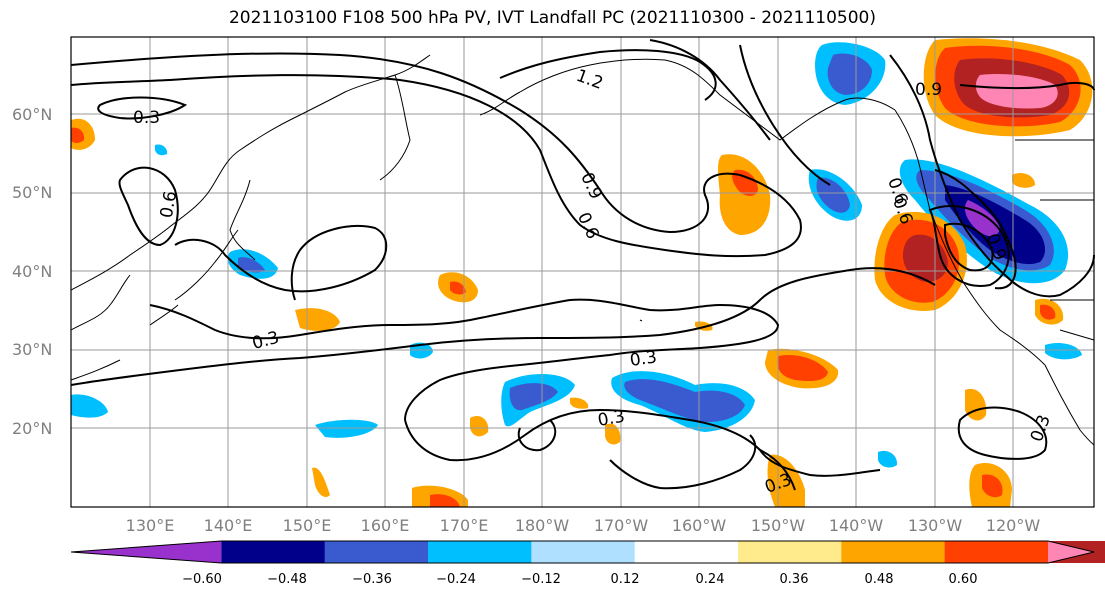 The image size is (1105, 601). I want to click on lon-label: 160°W, so click(699, 525).